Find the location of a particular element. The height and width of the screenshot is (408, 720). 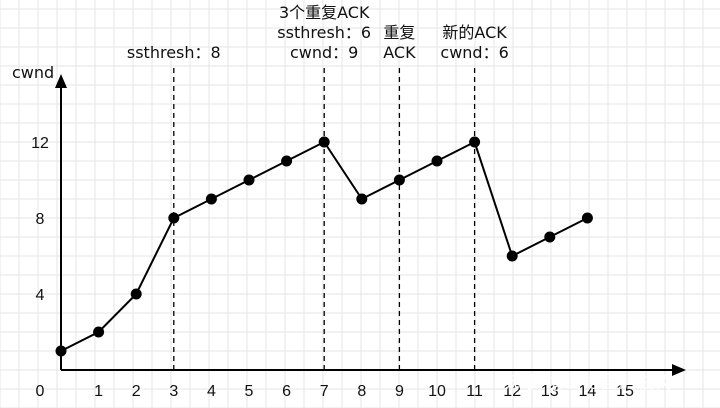

y-tick-4: 4 is located at coordinates (40, 295).